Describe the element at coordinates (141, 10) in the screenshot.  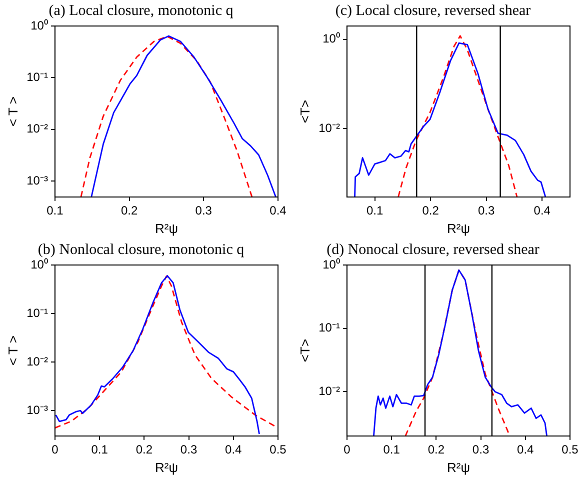
I see `chart-title: (a) Local closure, monotonic q` at that location.